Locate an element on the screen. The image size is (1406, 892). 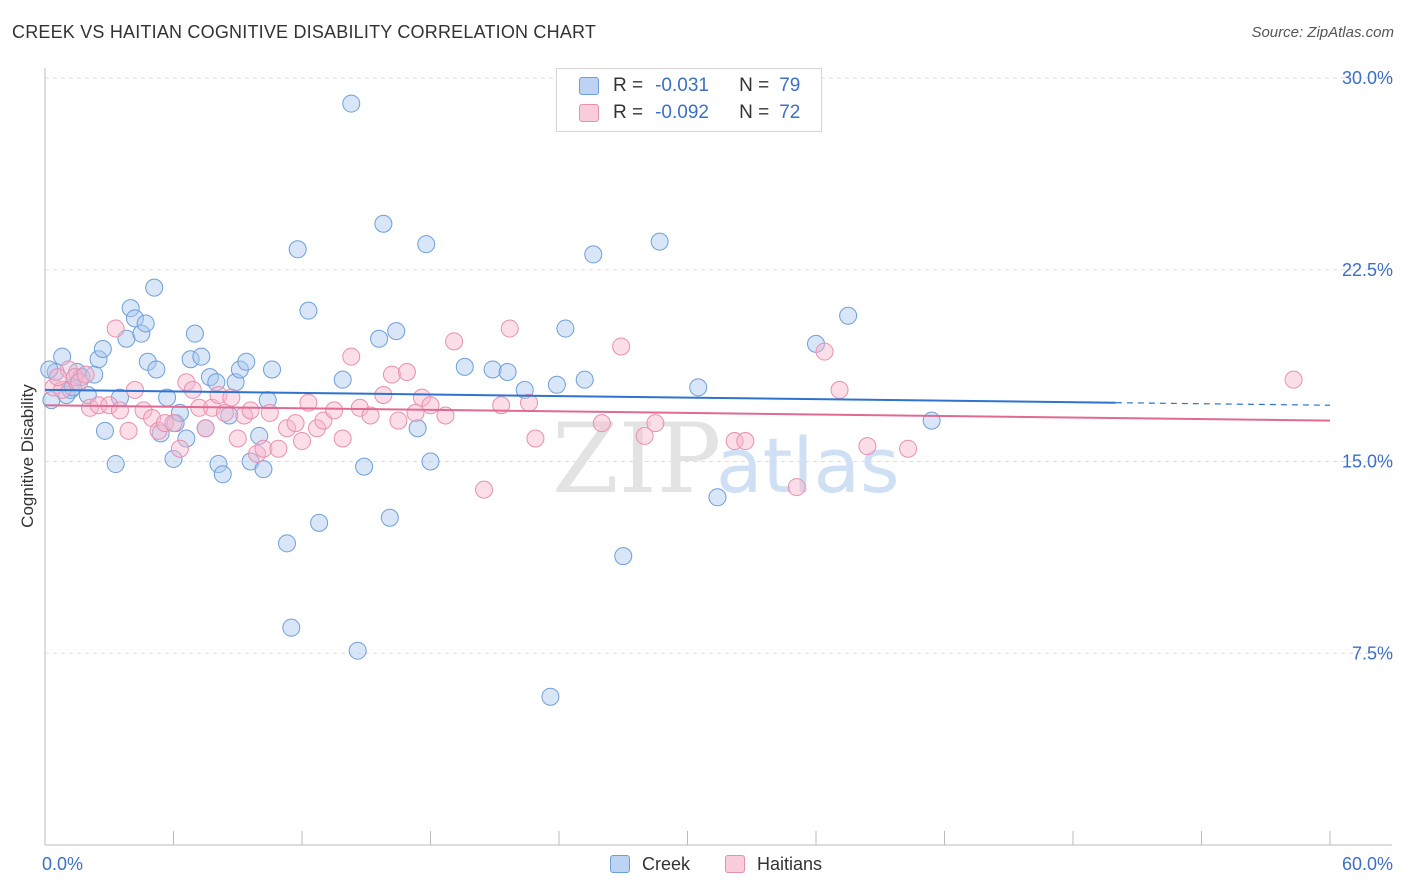
trend-lines is located at coordinates (687, 405).